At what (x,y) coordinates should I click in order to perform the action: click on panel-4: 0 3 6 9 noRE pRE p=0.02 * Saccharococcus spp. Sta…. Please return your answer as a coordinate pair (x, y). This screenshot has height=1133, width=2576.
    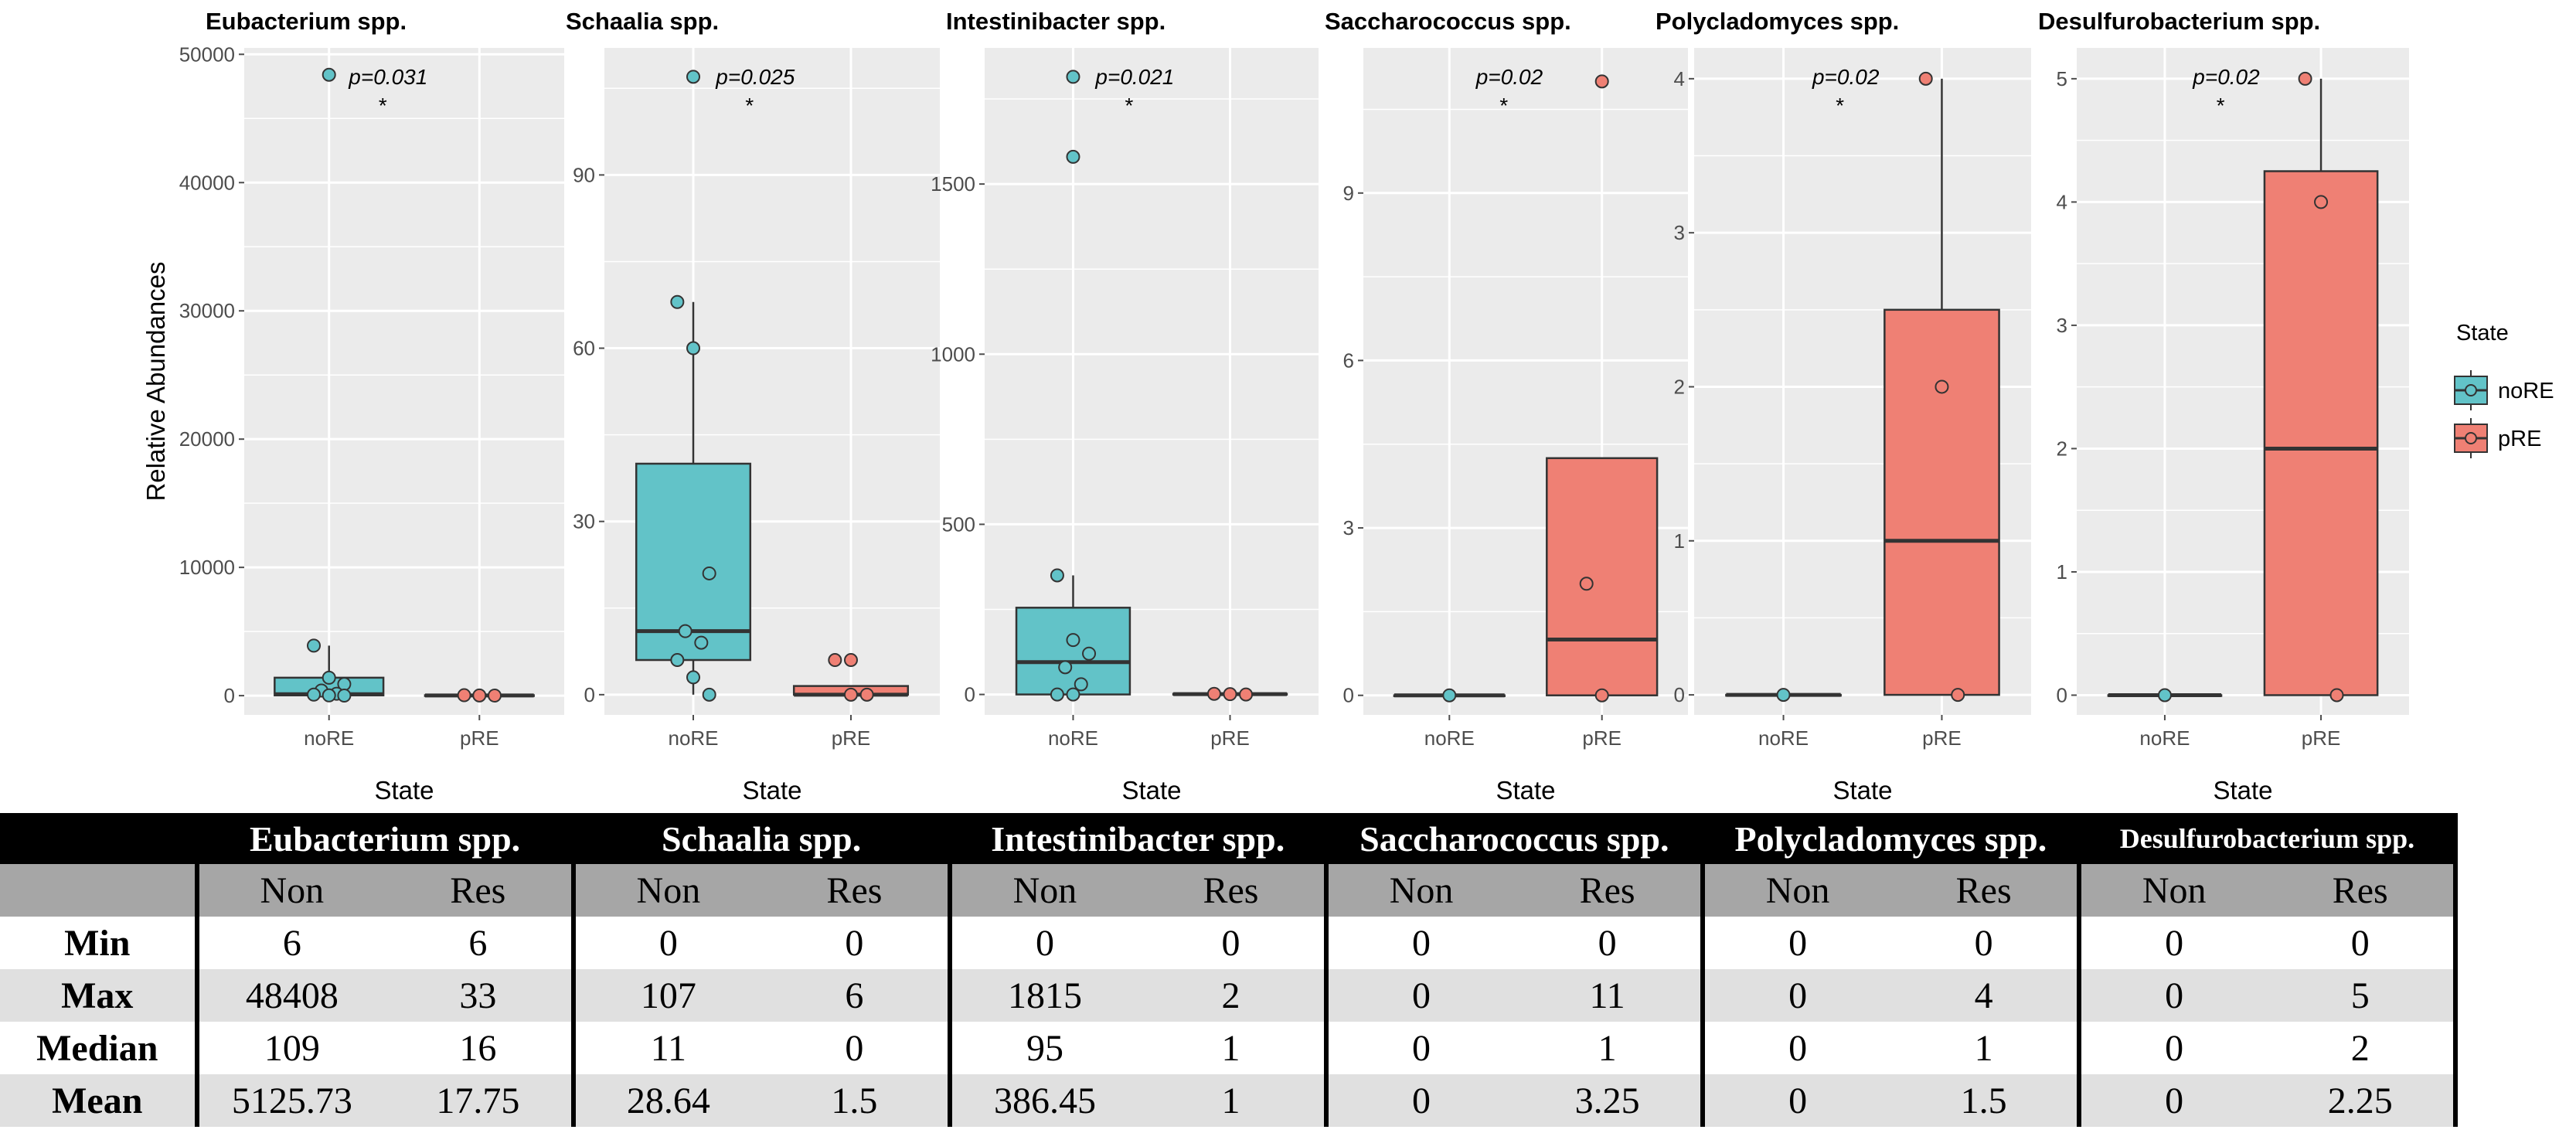
    Looking at the image, I should click on (1506, 406).